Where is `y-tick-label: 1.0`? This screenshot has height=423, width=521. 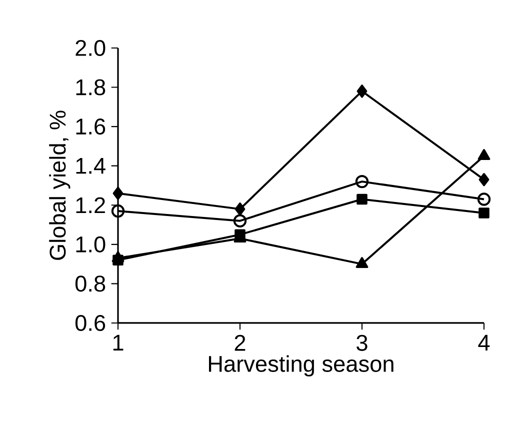
y-tick-label: 1.0 is located at coordinates (91, 244).